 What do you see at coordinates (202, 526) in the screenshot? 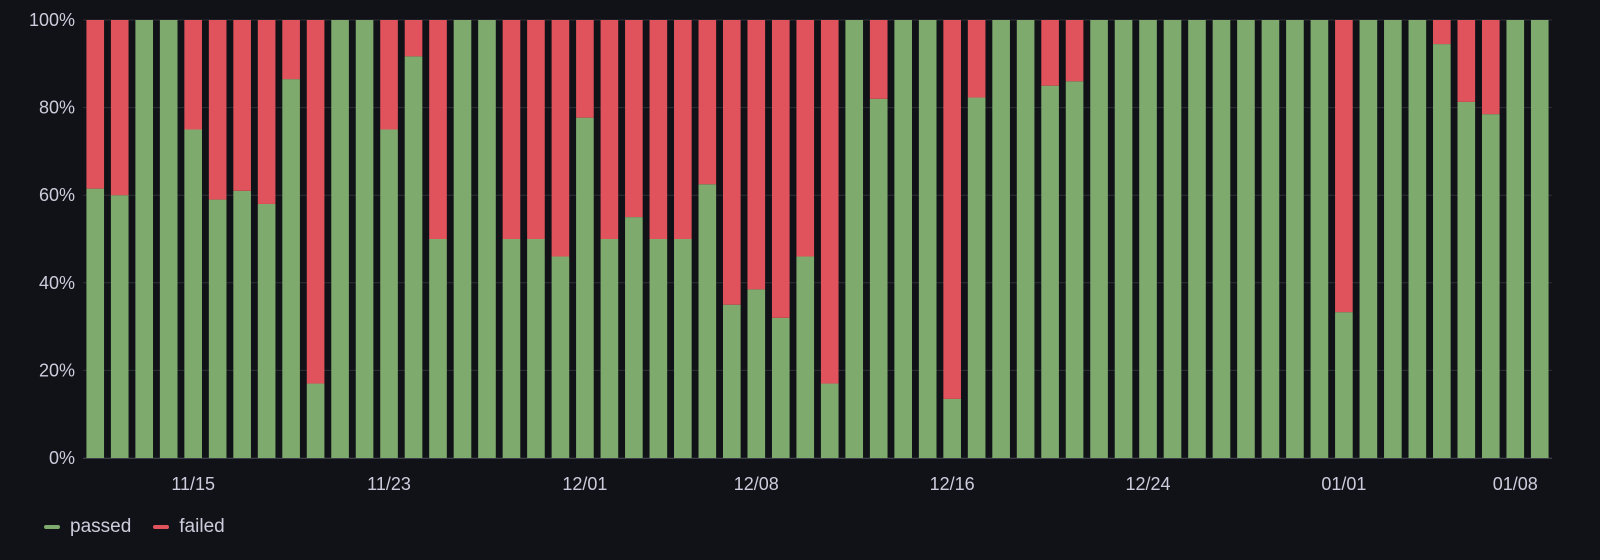
I see `legend-label-failed: failed` at bounding box center [202, 526].